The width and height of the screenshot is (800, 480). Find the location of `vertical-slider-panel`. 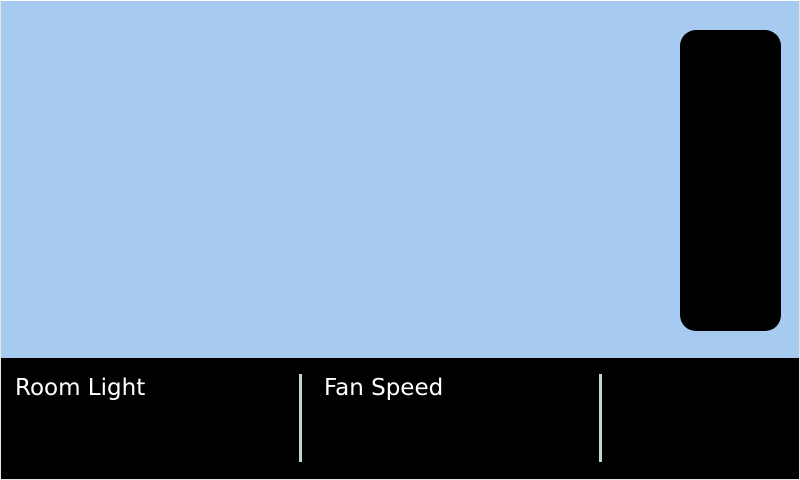

vertical-slider-panel is located at coordinates (730, 180).